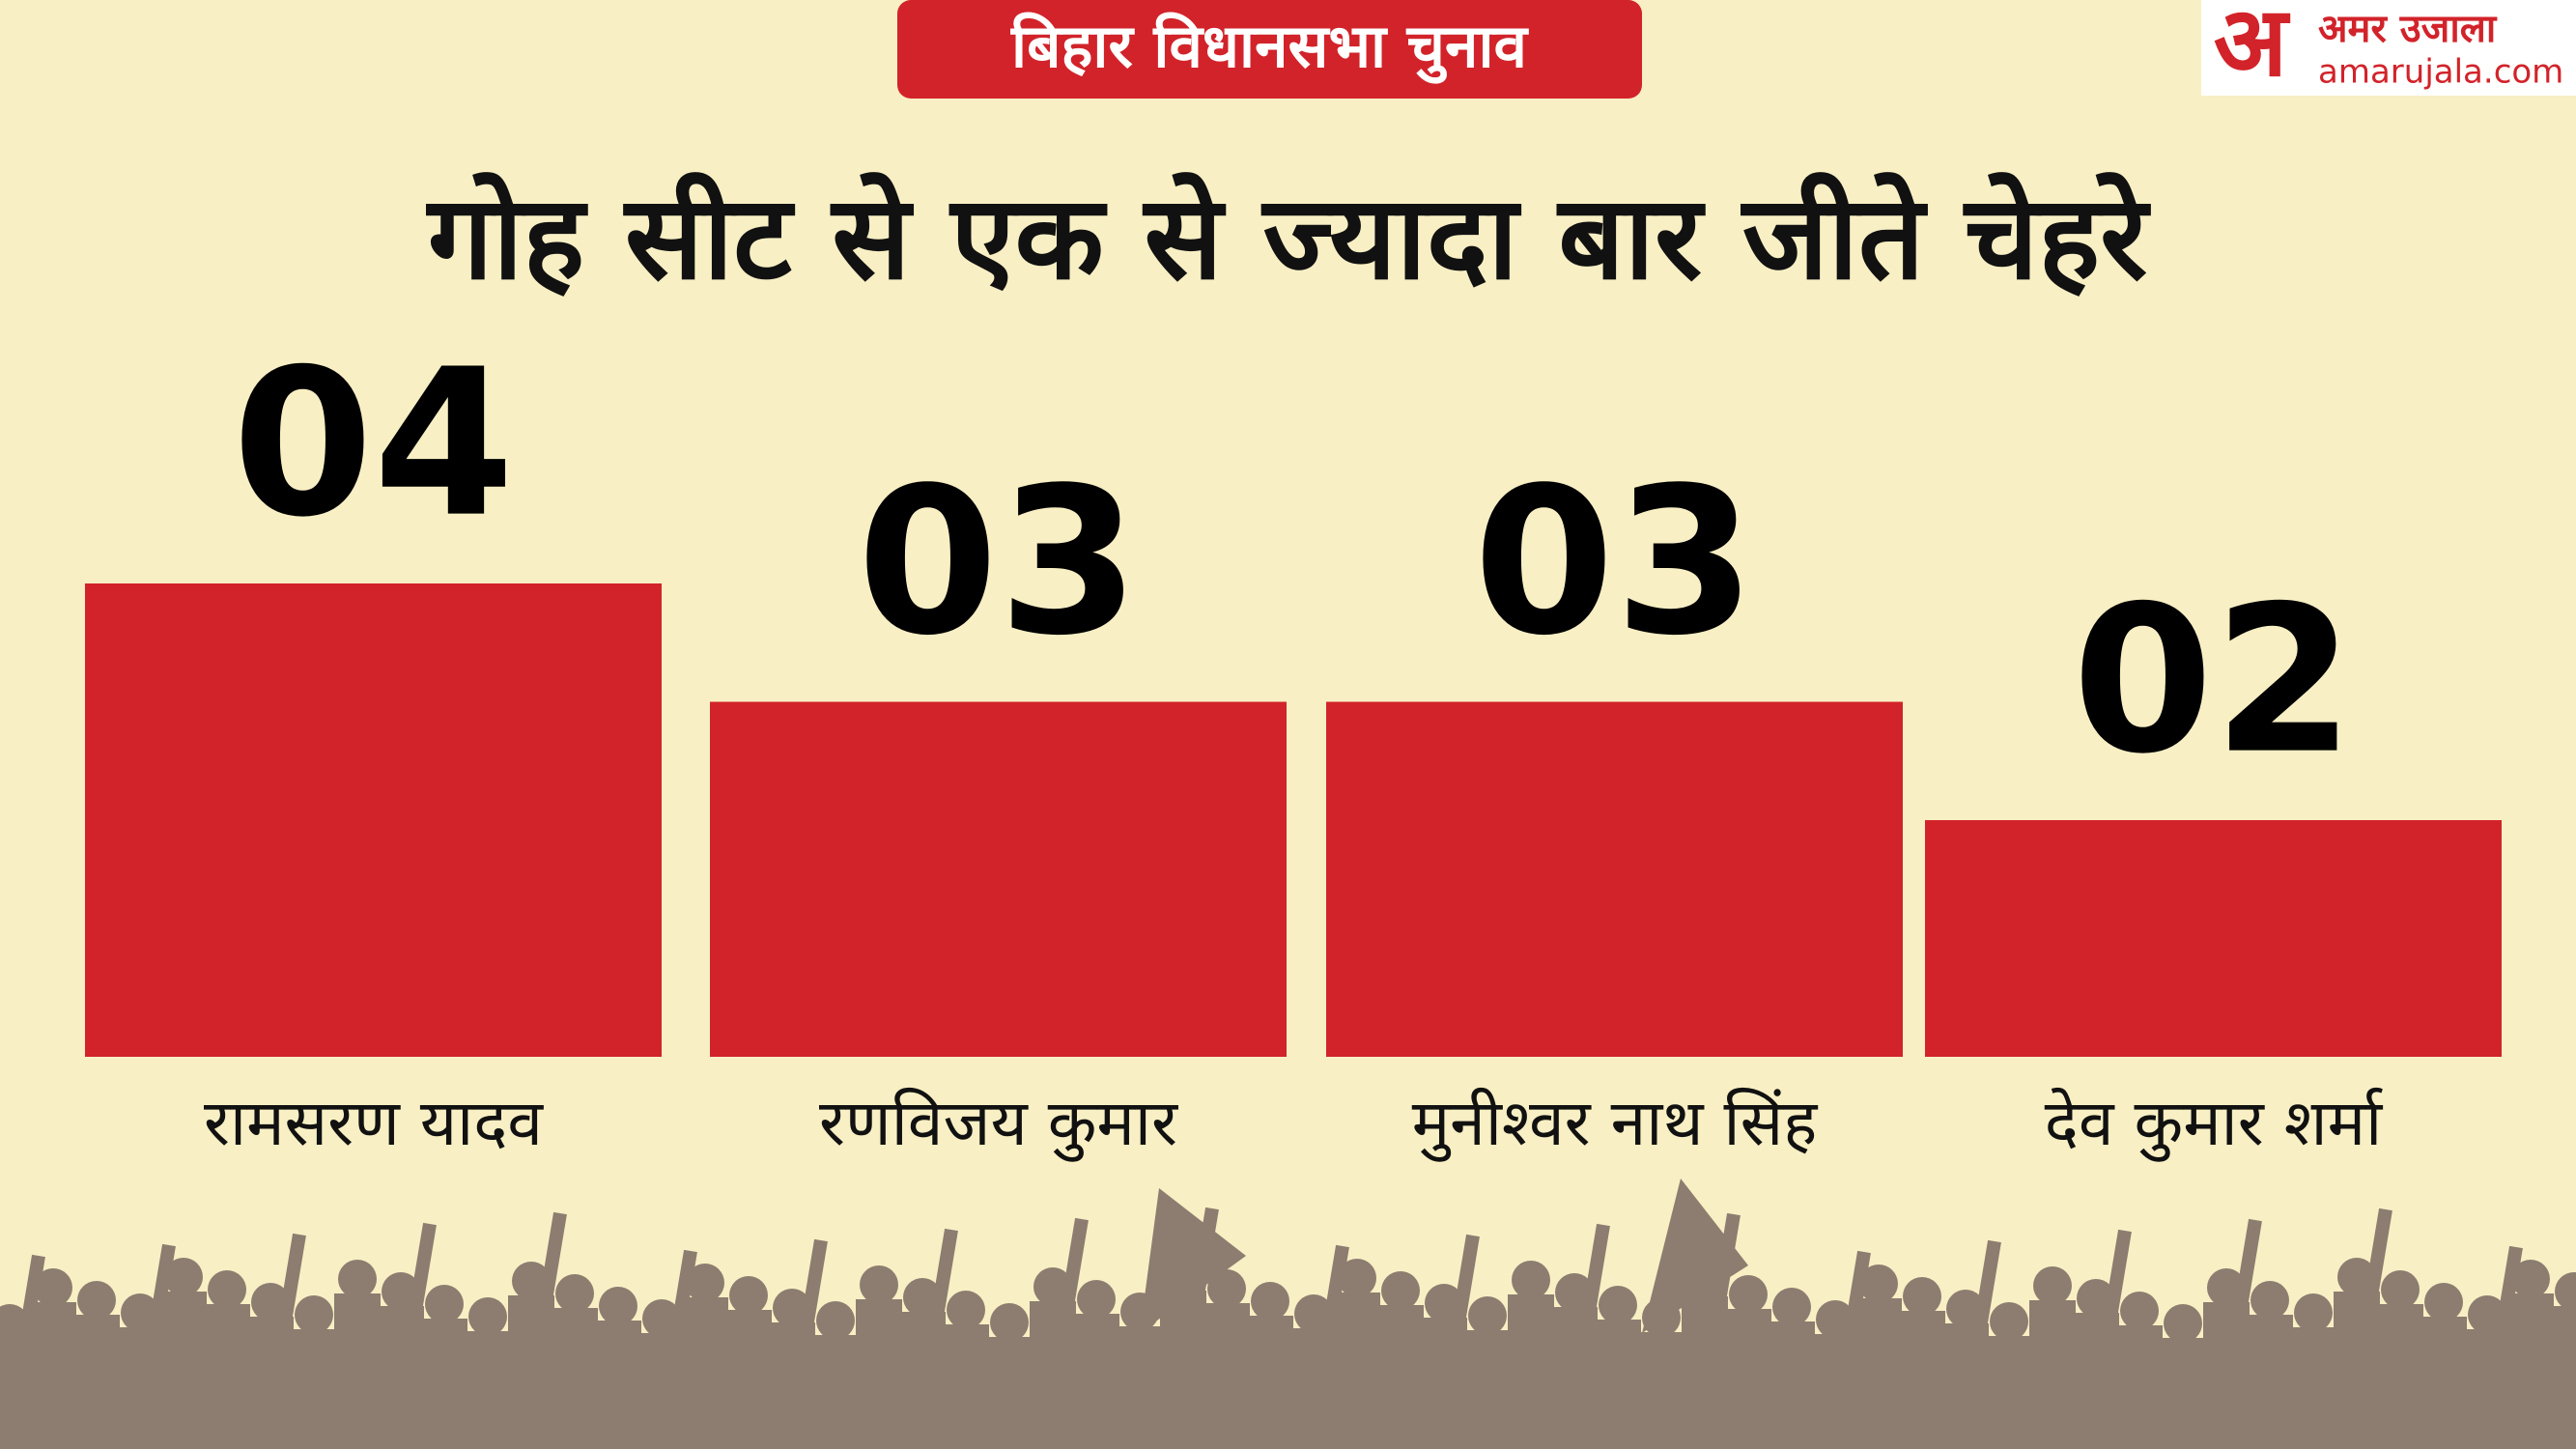  I want to click on logo-site: amarujala.com, so click(2440, 72).